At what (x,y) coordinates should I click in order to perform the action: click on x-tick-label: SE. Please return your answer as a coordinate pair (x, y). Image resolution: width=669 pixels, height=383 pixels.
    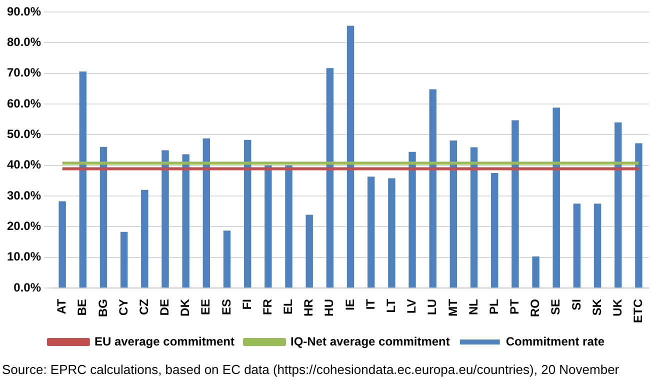
    Looking at the image, I should click on (555, 307).